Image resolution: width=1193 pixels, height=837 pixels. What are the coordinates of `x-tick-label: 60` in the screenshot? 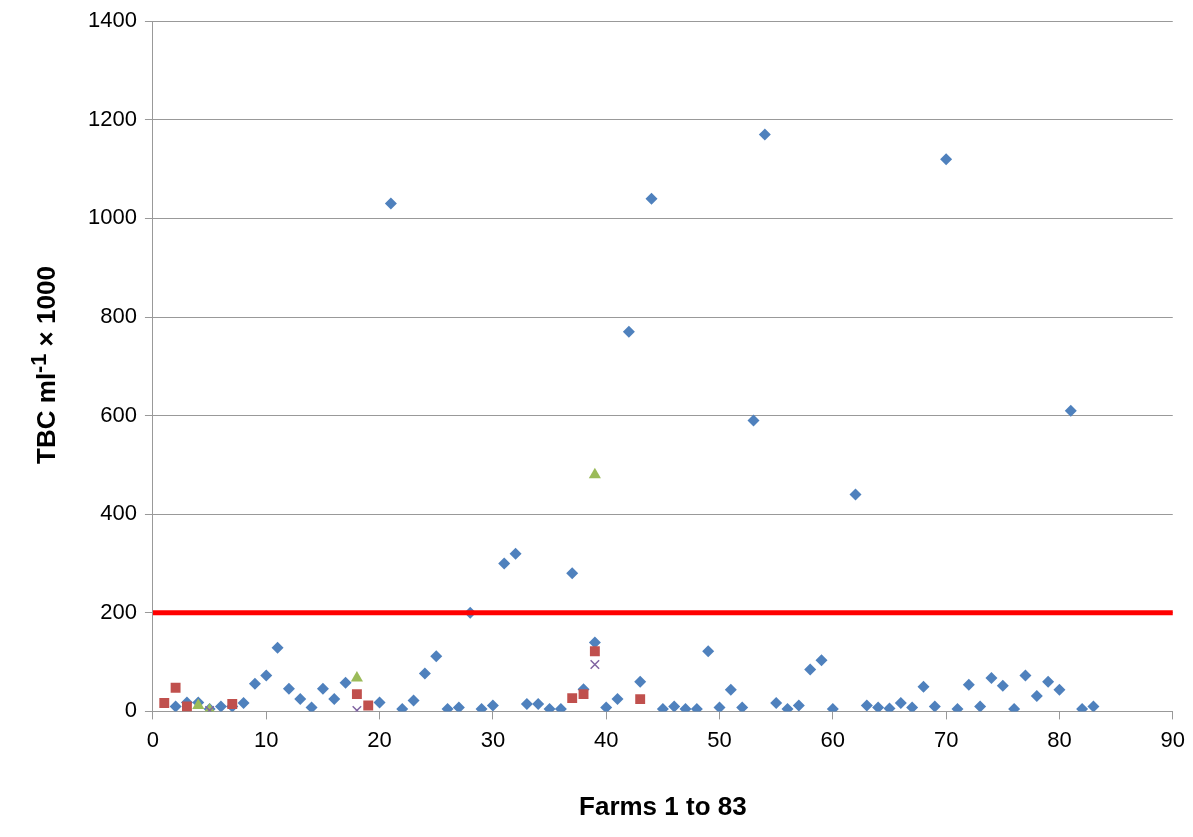 It's located at (833, 739).